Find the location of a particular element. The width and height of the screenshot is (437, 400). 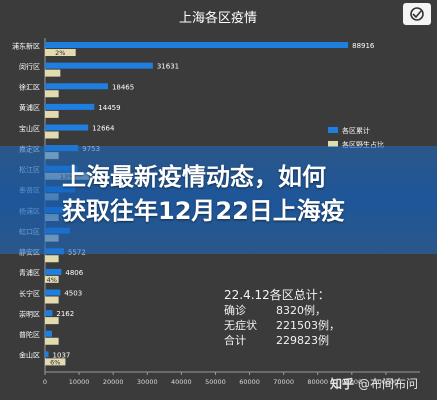

stats-label-asymptomatic: 无症状 is located at coordinates (240, 325).